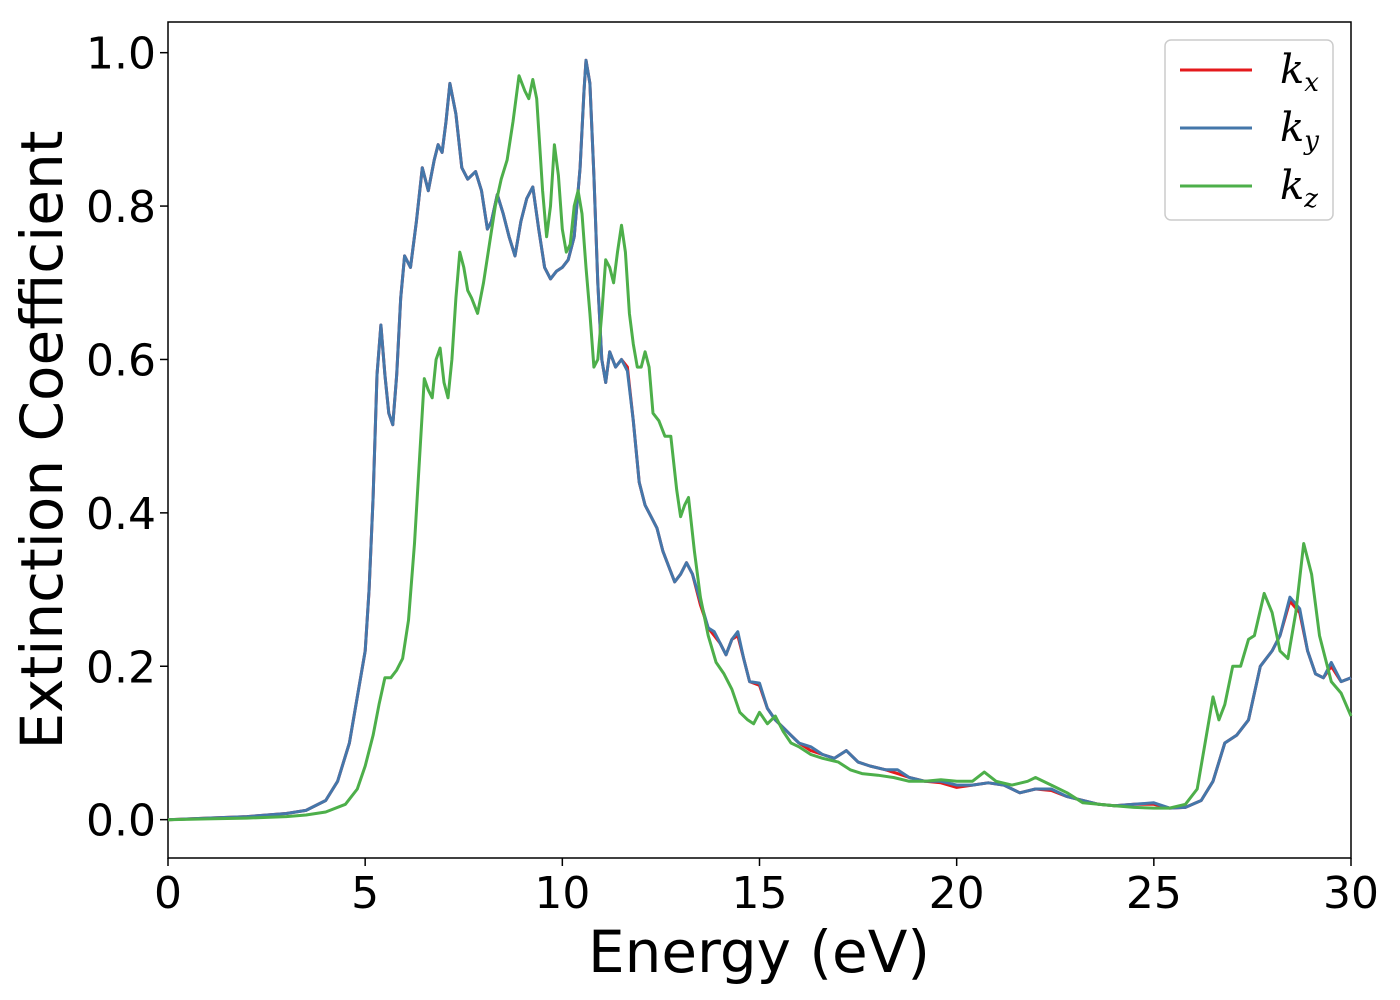 Image resolution: width=1400 pixels, height=1000 pixels. I want to click on legend-label-kz: kz, so click(1299, 188).